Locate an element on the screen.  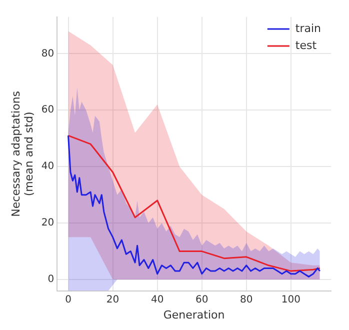
y-tick-label: 0 is located at coordinates (51, 280).